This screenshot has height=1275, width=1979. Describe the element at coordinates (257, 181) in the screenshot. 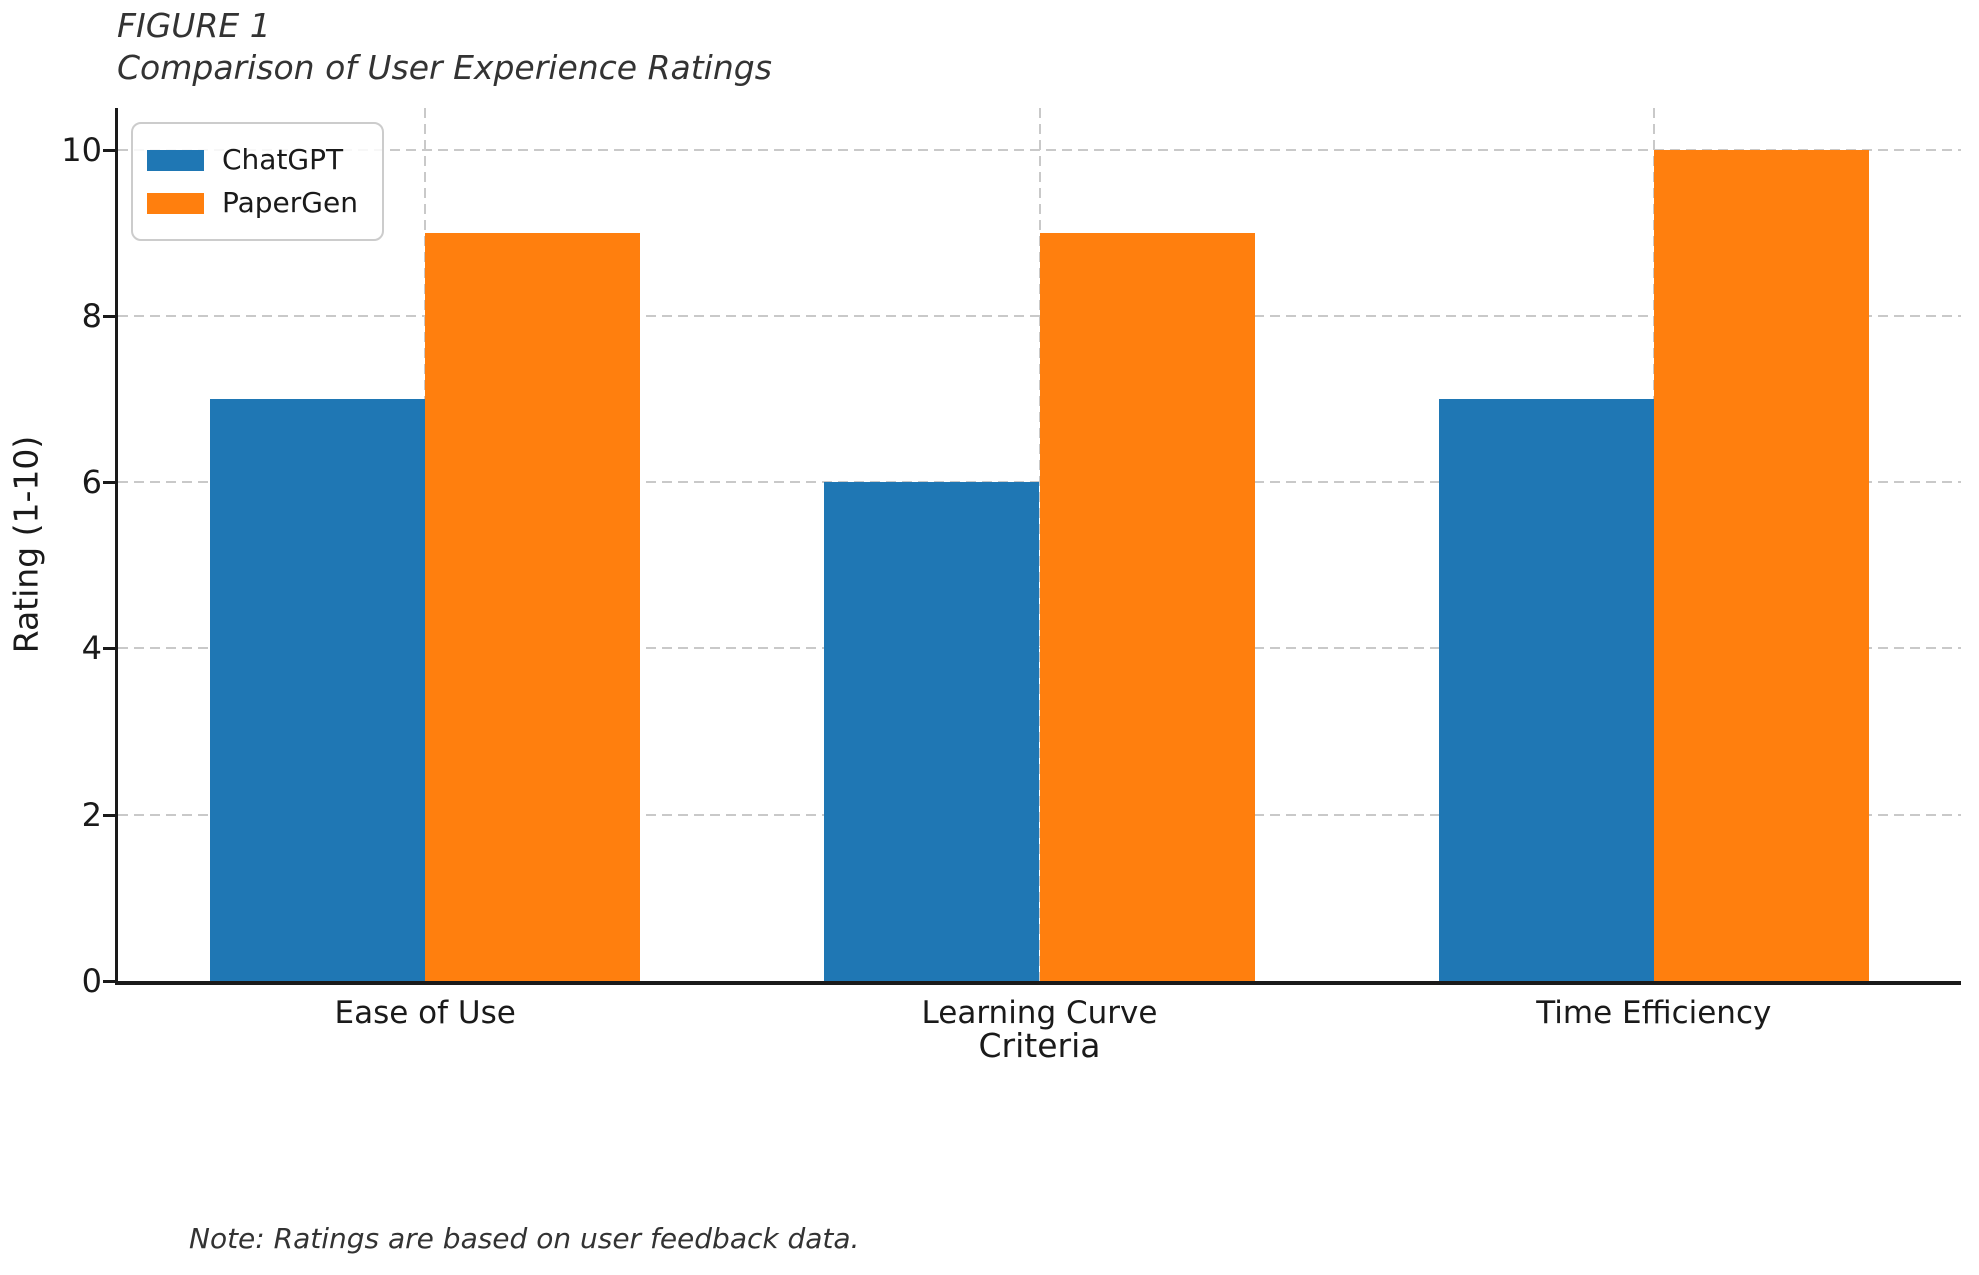

I see `legend: ChatGPT PaperGen` at that location.